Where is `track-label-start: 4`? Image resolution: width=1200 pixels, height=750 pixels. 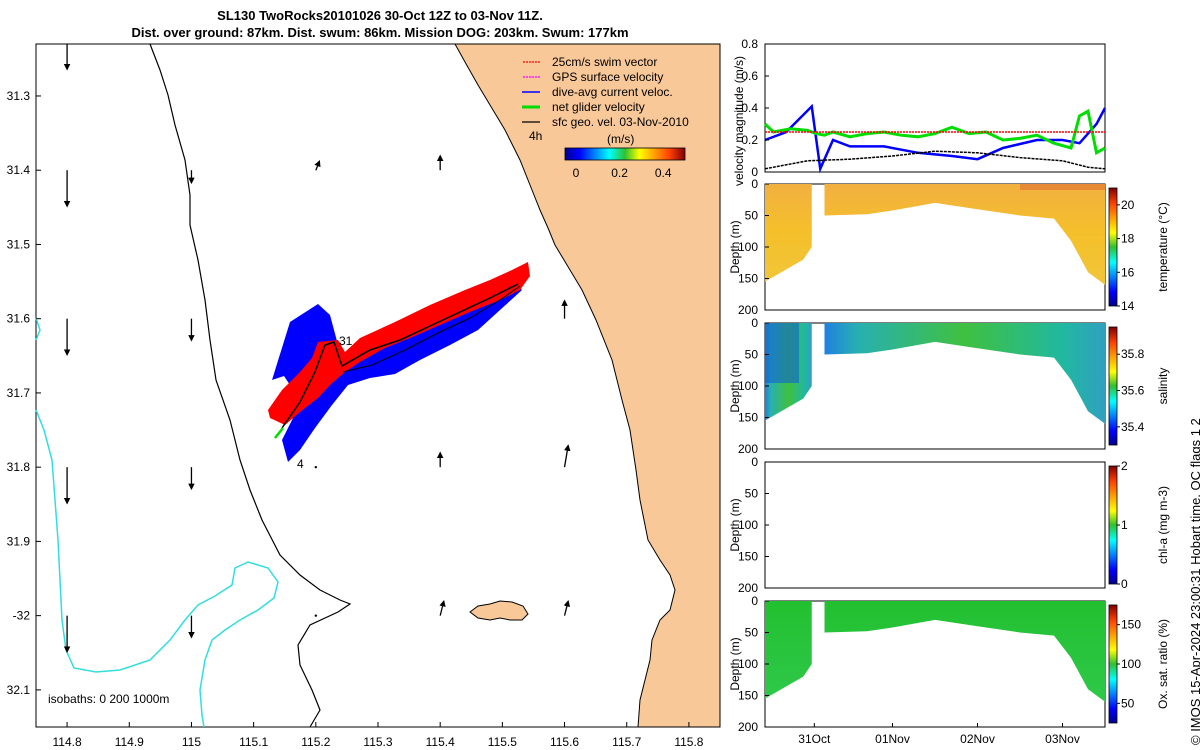
track-label-start: 4 is located at coordinates (300, 464).